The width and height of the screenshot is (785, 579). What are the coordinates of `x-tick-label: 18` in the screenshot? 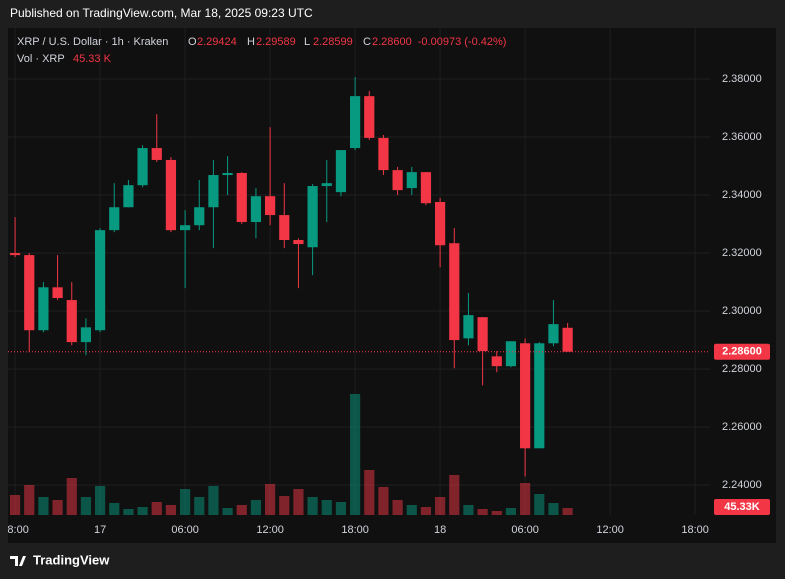 It's located at (440, 530).